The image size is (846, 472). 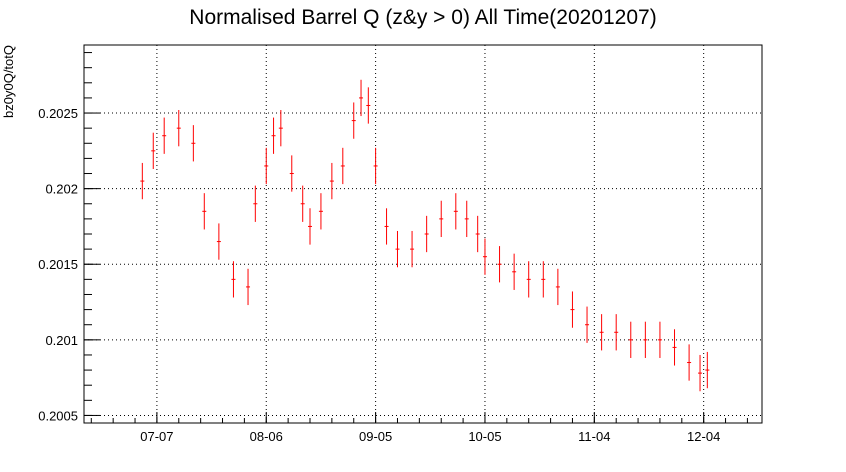 I want to click on y-axis-label: bz0y0Q/totQ, so click(x=8, y=81).